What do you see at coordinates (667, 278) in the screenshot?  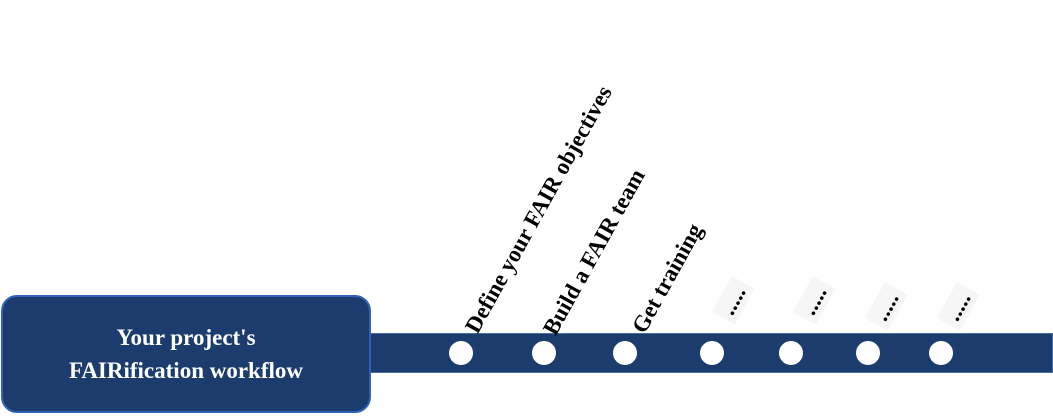 I see `step-label-get-training: Get training` at bounding box center [667, 278].